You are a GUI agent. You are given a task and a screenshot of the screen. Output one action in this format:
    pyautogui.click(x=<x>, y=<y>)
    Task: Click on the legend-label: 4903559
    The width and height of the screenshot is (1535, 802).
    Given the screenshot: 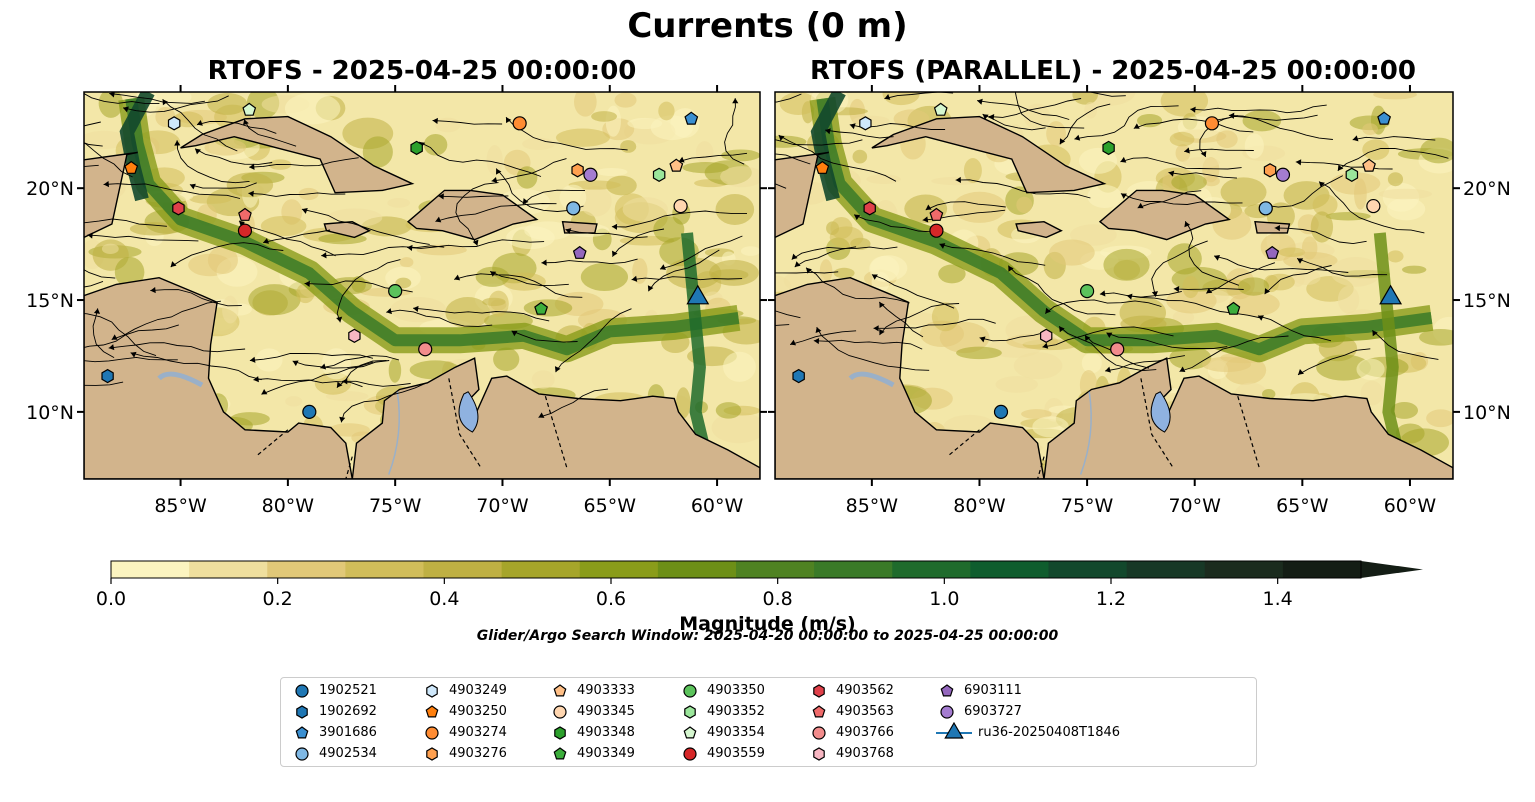 What is the action you would take?
    pyautogui.click(x=736, y=753)
    